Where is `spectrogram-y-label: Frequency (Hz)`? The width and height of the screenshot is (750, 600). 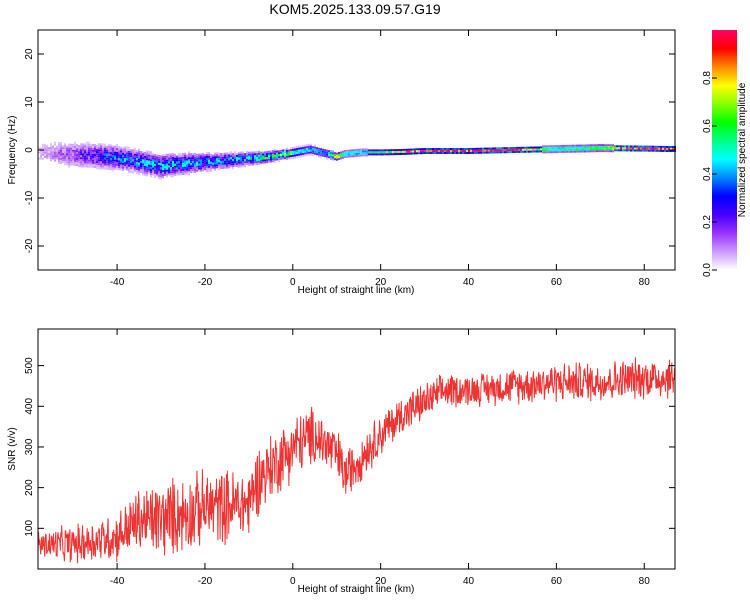
spectrogram-y-label: Frequency (Hz) is located at coordinates (12, 150).